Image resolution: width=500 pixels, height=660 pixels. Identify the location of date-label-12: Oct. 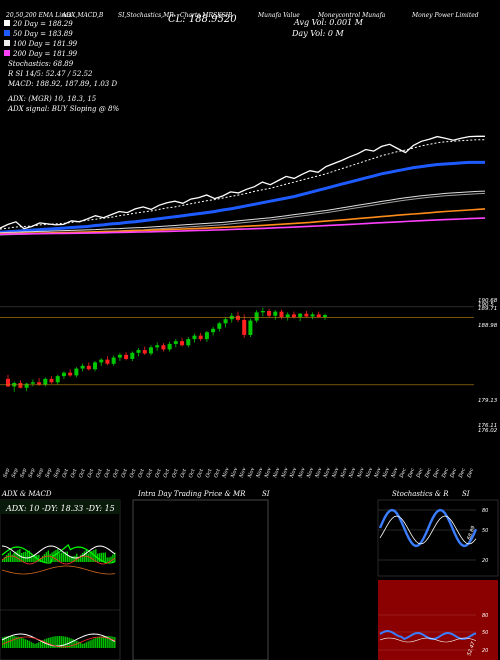
(107, 472).